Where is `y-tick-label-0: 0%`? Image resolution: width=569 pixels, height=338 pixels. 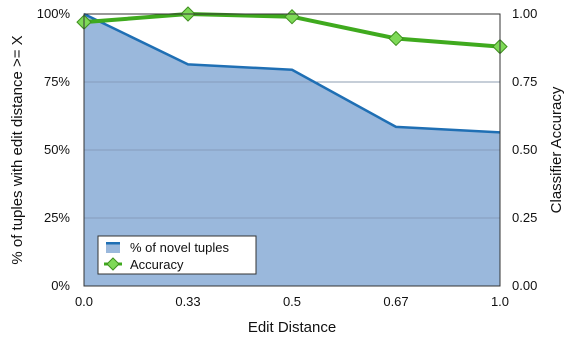
y-tick-label-0: 0% is located at coordinates (60, 285).